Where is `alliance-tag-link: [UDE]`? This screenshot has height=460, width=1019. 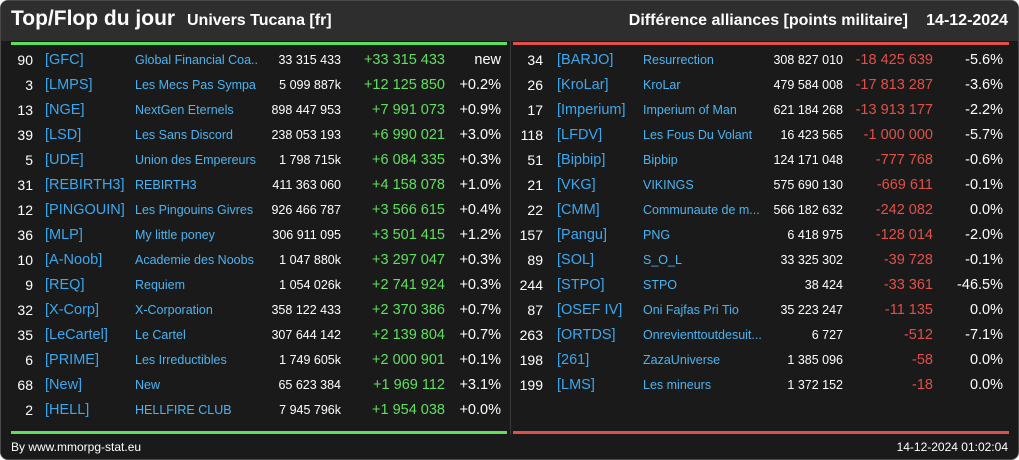 alliance-tag-link: [UDE] is located at coordinates (64, 160).